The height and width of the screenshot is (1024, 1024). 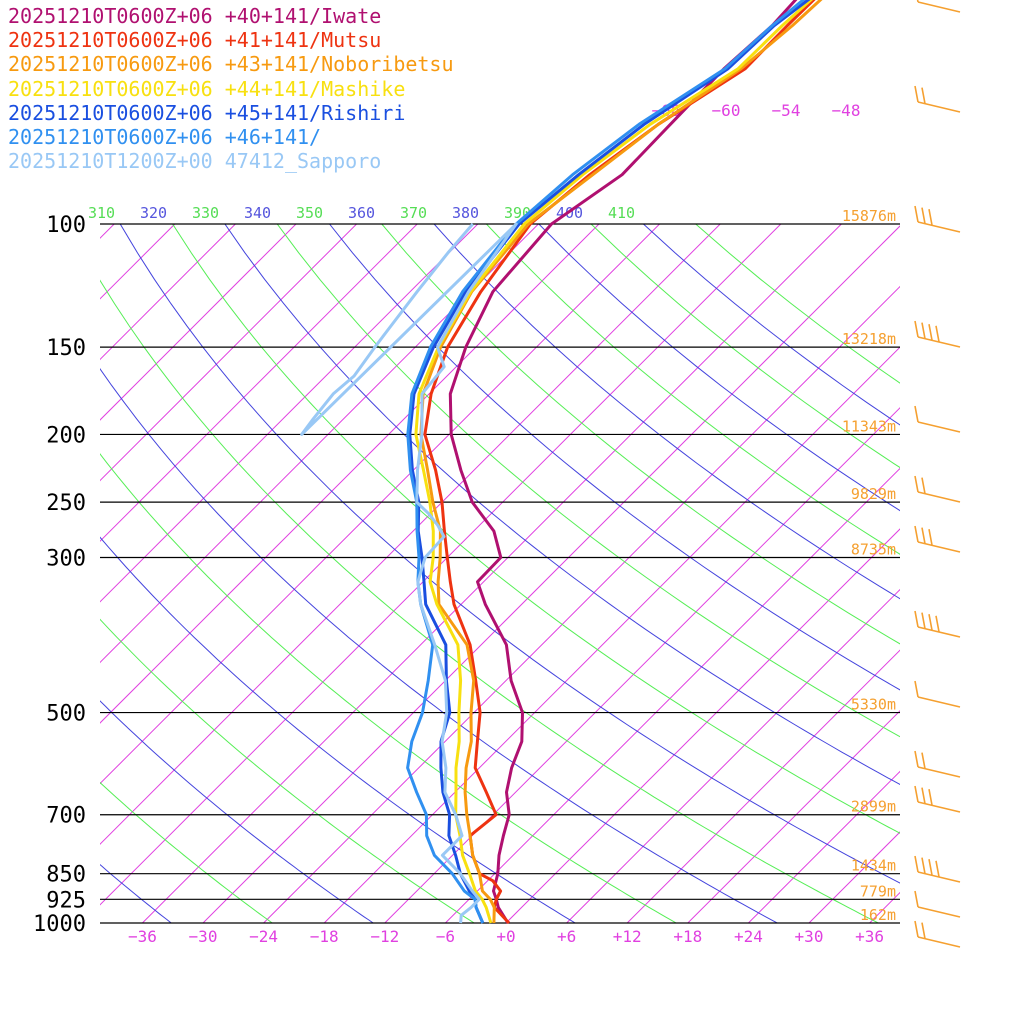 I want to click on adiabat-label: 350, so click(x=309, y=213).